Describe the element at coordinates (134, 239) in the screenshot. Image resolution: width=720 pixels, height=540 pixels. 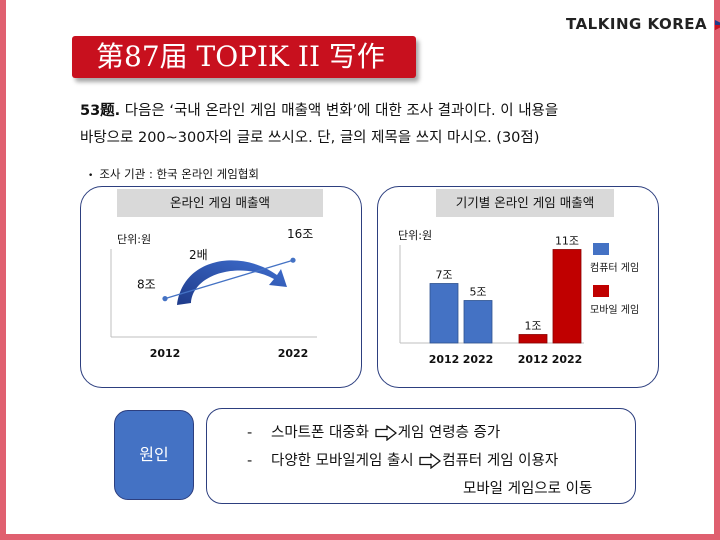
I see `line-unit-label: 단위:원` at that location.